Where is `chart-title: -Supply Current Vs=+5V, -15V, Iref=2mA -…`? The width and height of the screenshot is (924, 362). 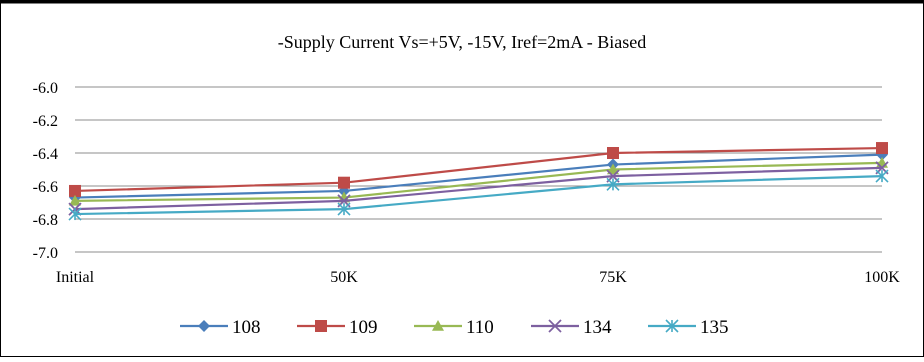 chart-title: -Supply Current Vs=+5V, -15V, Iref=2mA -… is located at coordinates (462, 42).